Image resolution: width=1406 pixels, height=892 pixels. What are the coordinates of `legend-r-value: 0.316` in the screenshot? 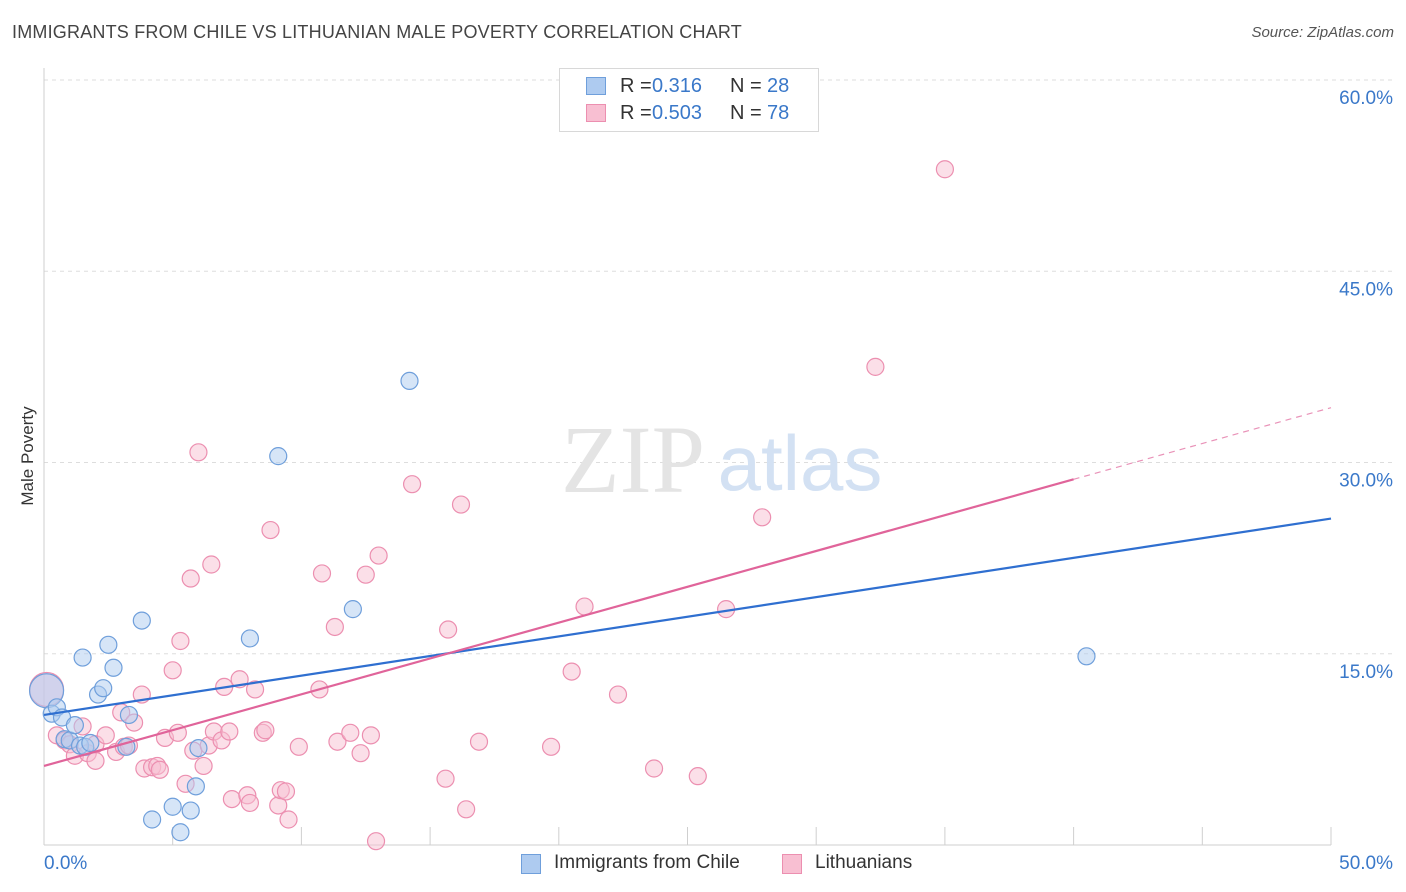 It's located at (677, 86).